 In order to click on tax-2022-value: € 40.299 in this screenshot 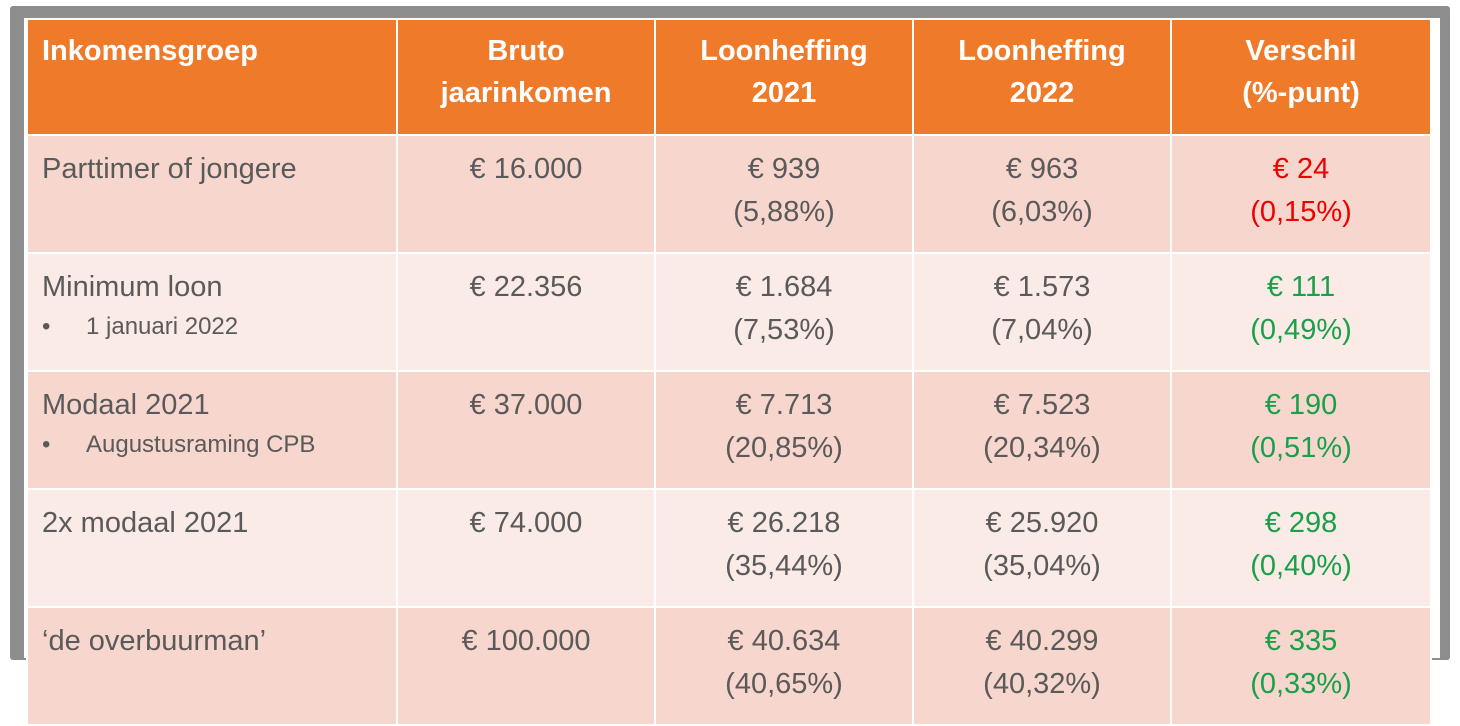, I will do `click(1042, 641)`.